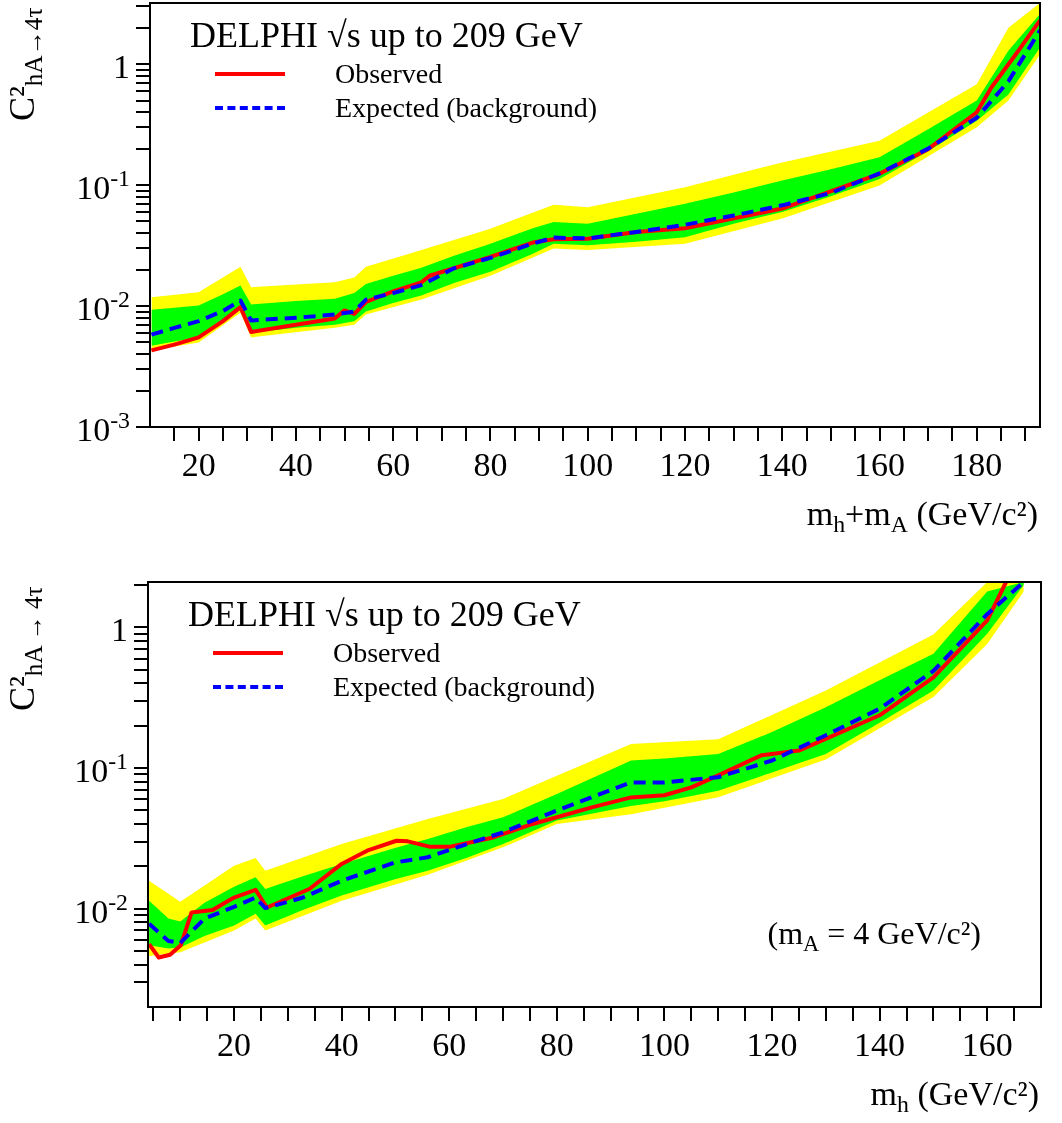  I want to click on y-tick-label: 10$^{-3}$, so click(103, 427).